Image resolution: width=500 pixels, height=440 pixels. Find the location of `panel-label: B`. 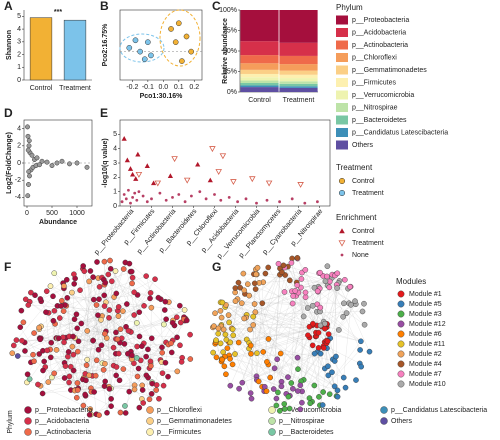

panel-label: B is located at coordinates (104, 6).